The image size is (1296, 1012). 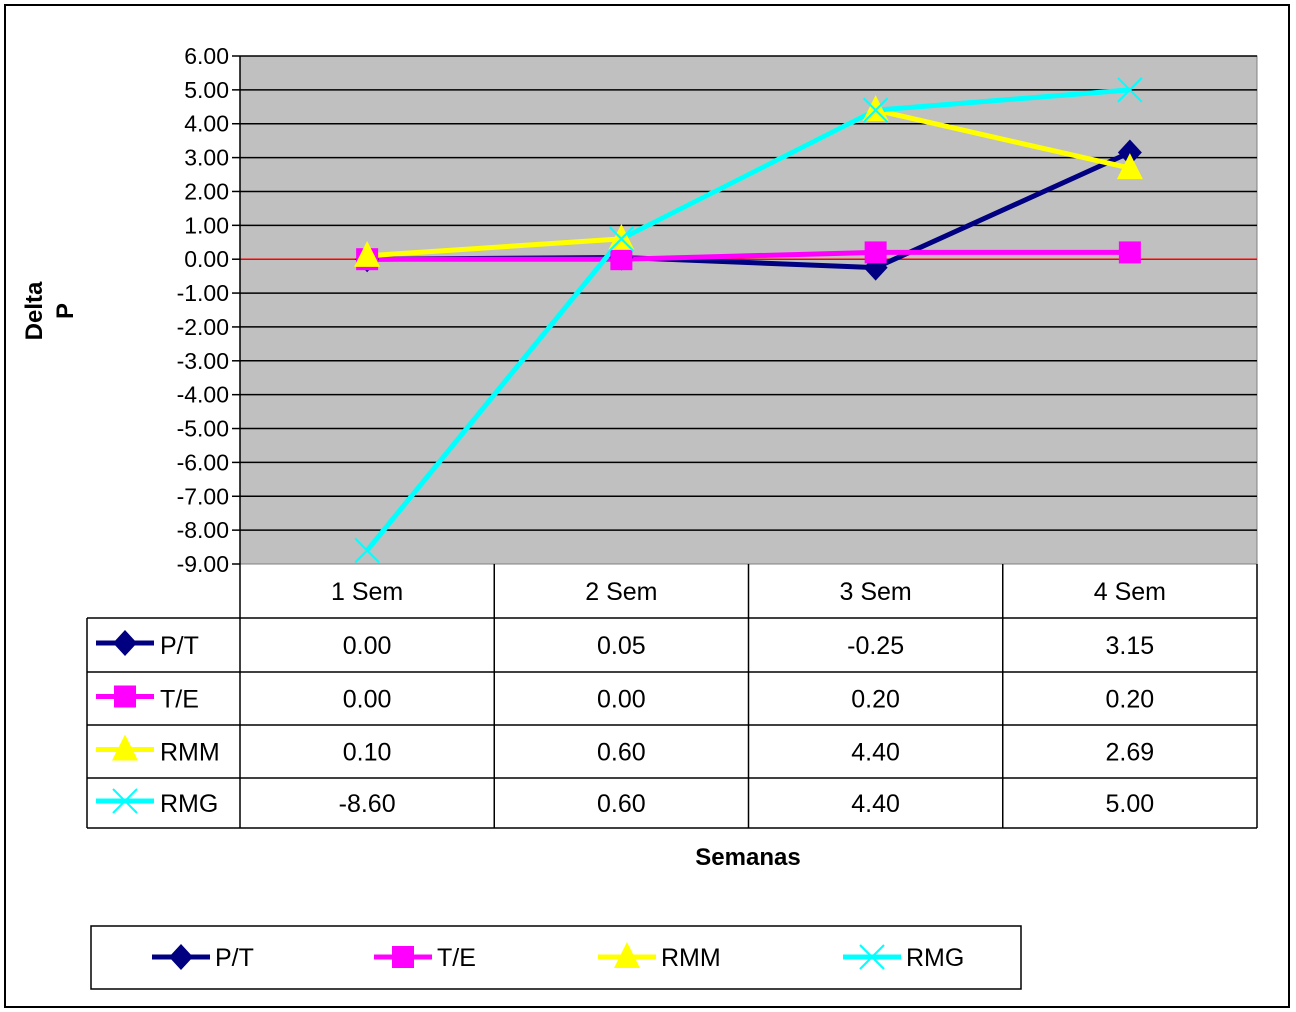 I want to click on table-cell-value: -8.60, so click(x=367, y=804).